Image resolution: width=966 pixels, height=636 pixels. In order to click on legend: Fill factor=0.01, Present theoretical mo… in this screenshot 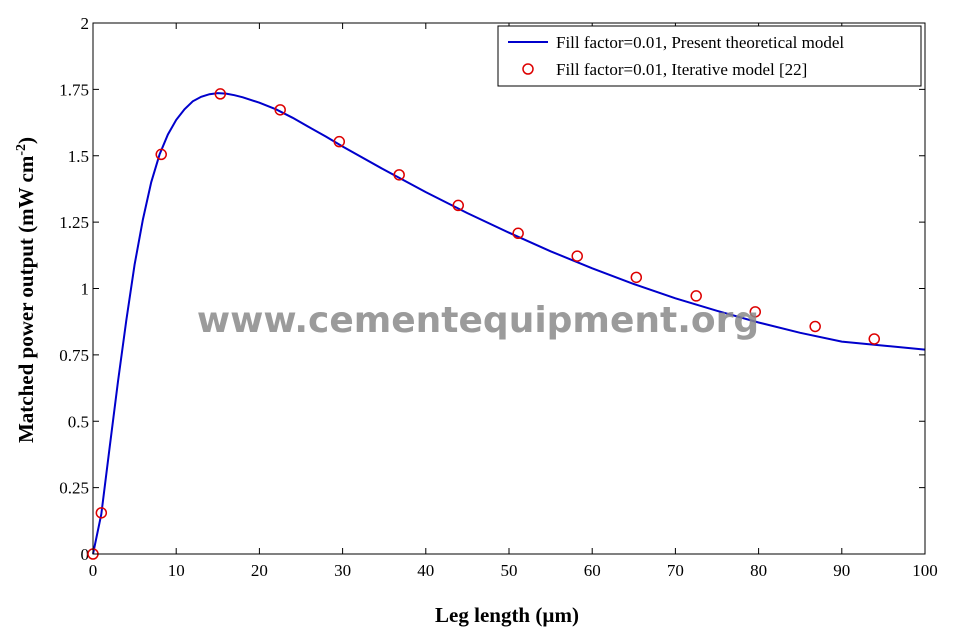, I will do `click(709, 56)`.